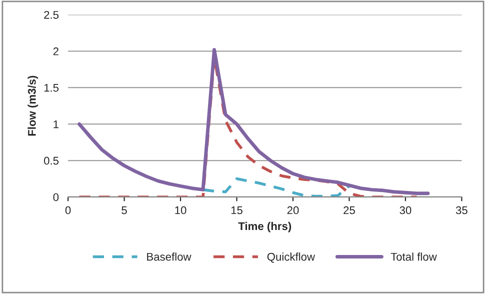 The width and height of the screenshot is (486, 294). I want to click on y-tick-label: 0, so click(56, 197).